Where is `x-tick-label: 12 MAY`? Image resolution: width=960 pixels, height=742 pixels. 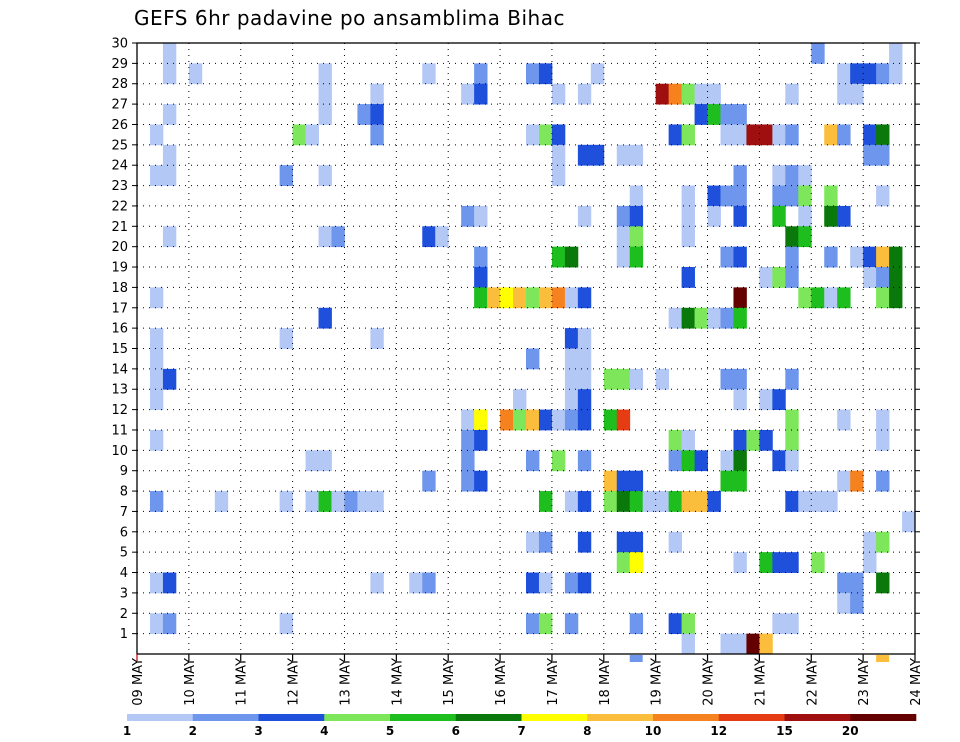 x-tick-label: 12 MAY is located at coordinates (294, 682).